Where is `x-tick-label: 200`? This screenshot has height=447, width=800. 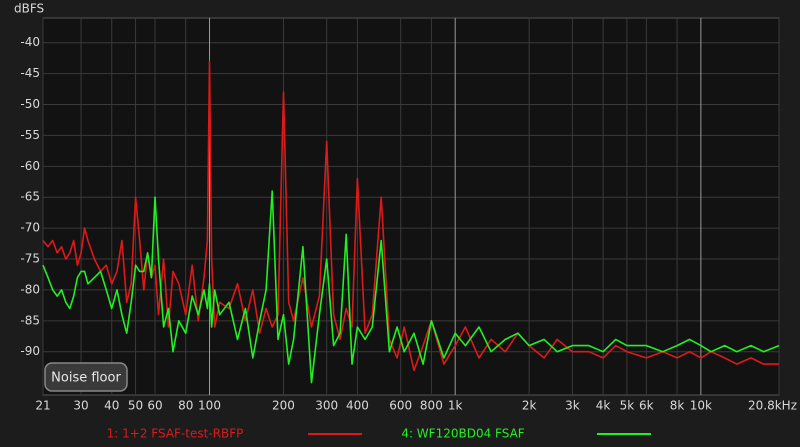
x-tick-label: 200 is located at coordinates (283, 406).